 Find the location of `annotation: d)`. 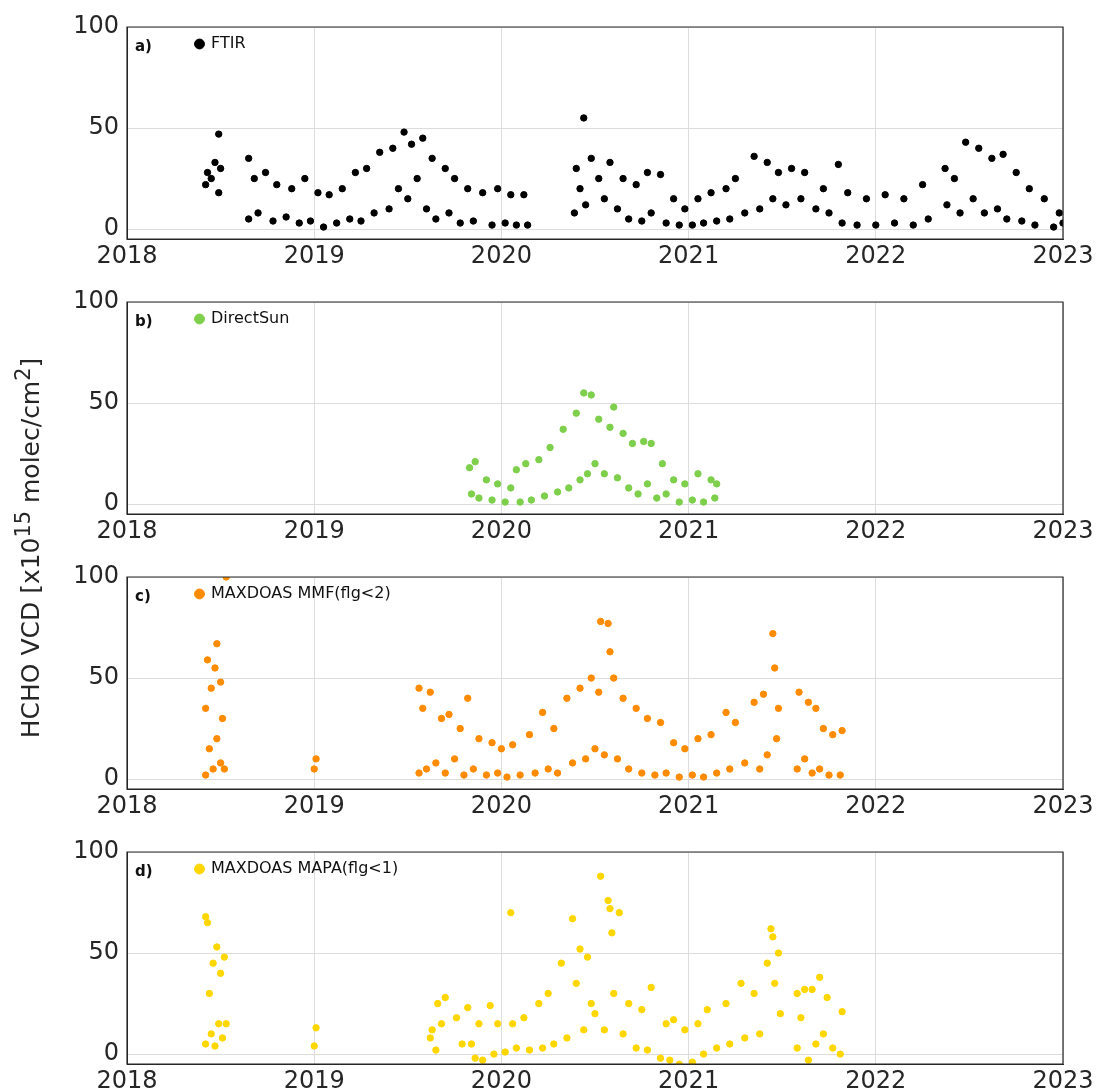

annotation: d) is located at coordinates (144, 870).